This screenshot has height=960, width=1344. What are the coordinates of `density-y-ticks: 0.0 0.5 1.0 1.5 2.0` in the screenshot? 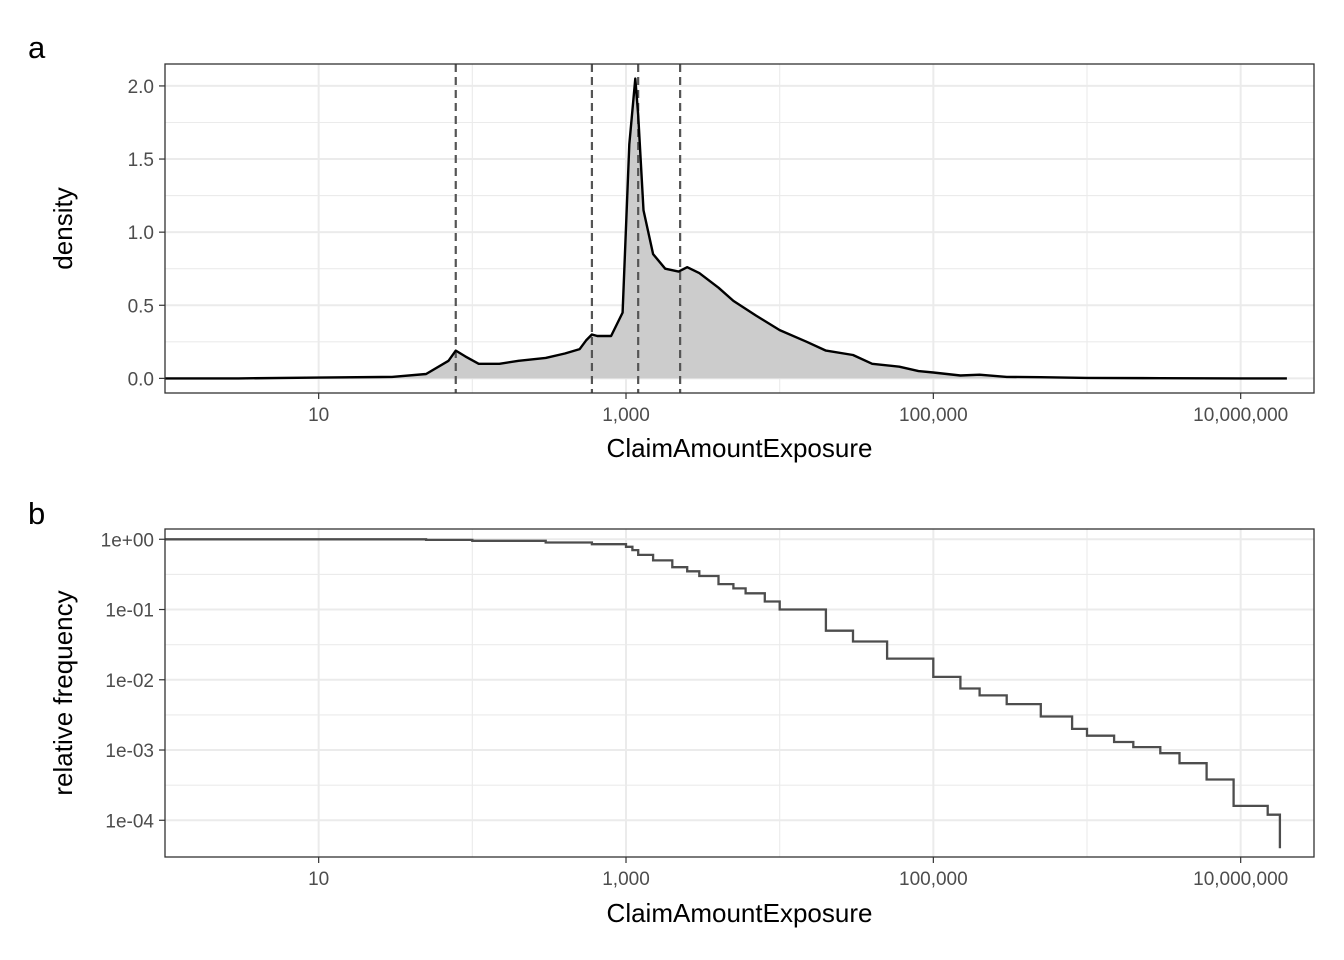 It's located at (146, 233).